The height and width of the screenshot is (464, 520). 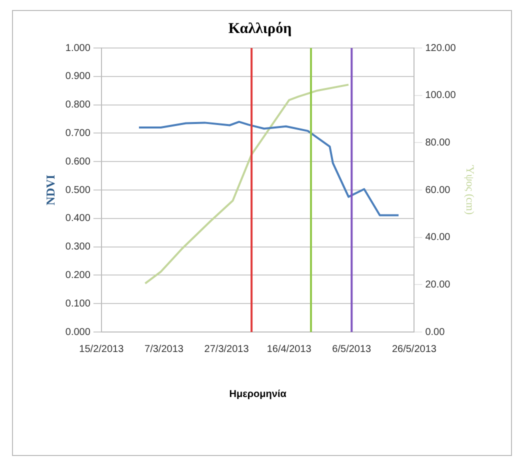 I want to click on y2-tick-label: 0.00, so click(x=435, y=332).